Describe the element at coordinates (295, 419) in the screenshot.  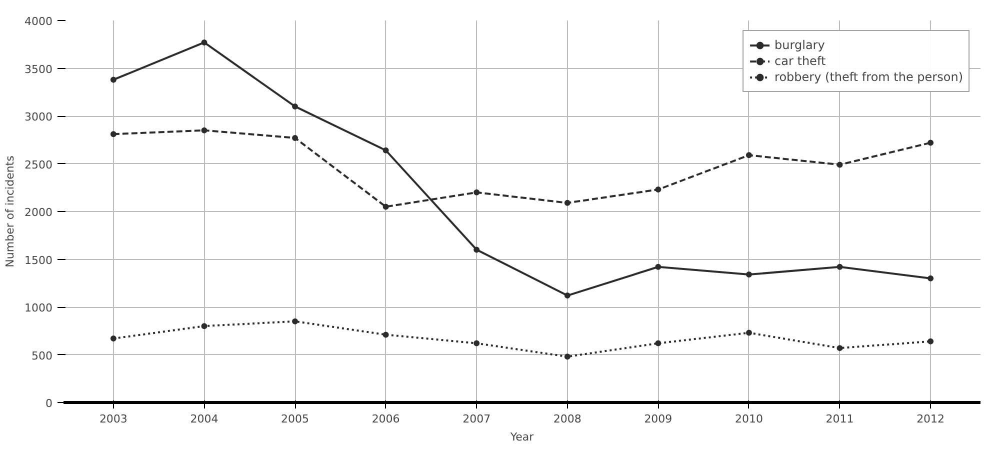
I see `x-tick-label: 2005` at that location.